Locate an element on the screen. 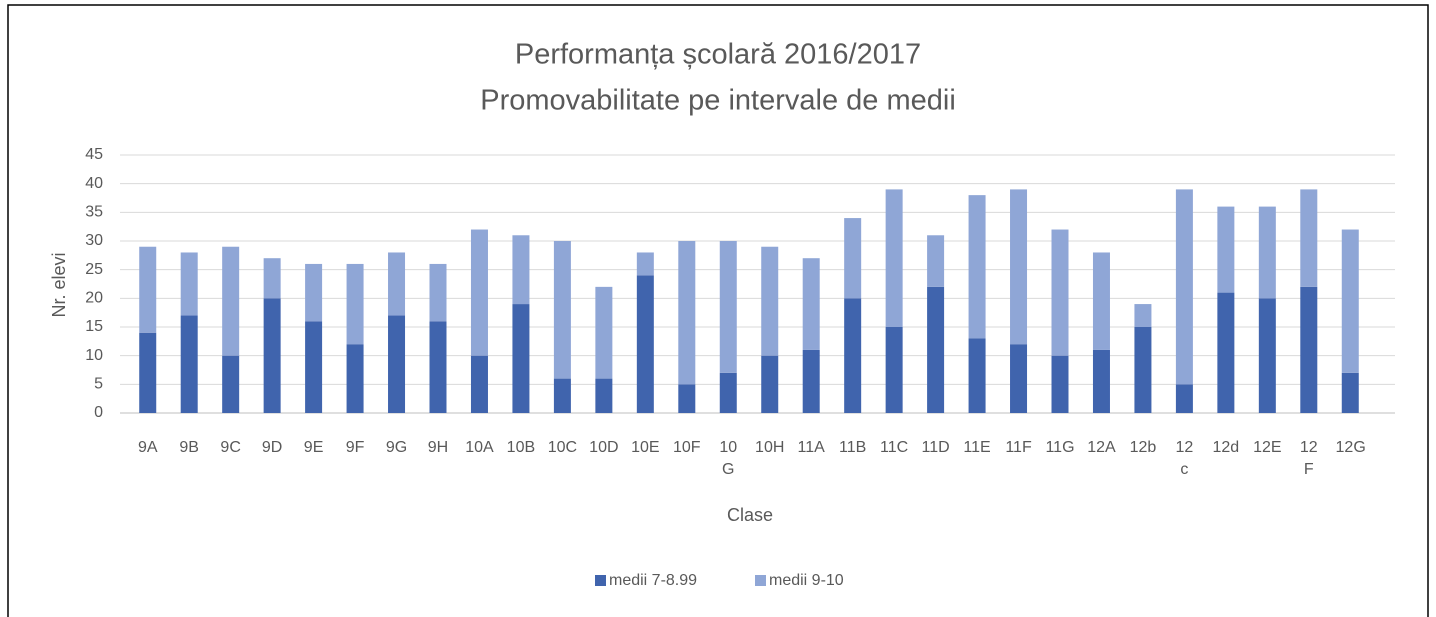  y-tick-label: 30 is located at coordinates (94, 240).